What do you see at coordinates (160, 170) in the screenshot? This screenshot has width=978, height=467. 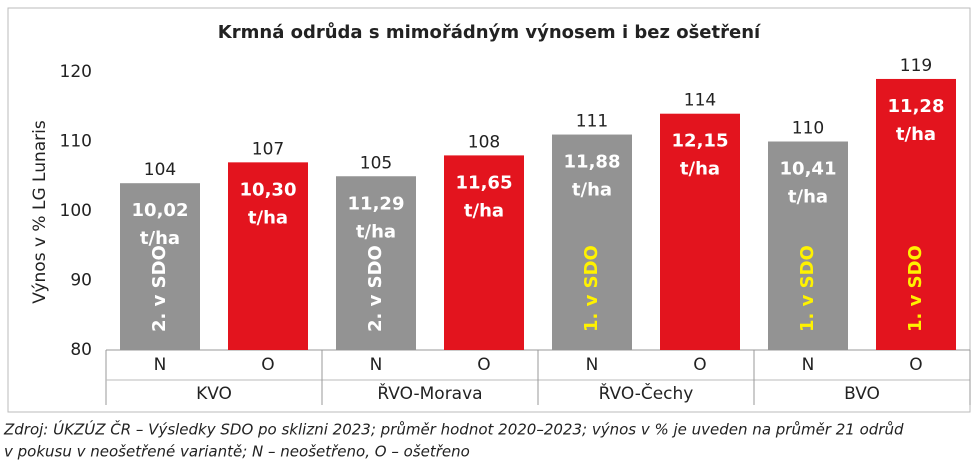 I see `value-label: 104` at bounding box center [160, 170].